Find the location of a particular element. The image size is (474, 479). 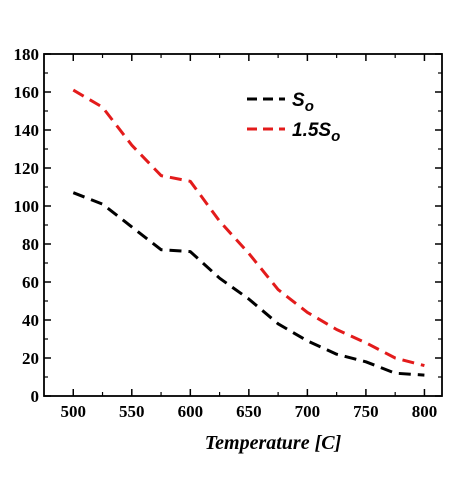

x-tick-label: 750 is located at coordinates (366, 411).